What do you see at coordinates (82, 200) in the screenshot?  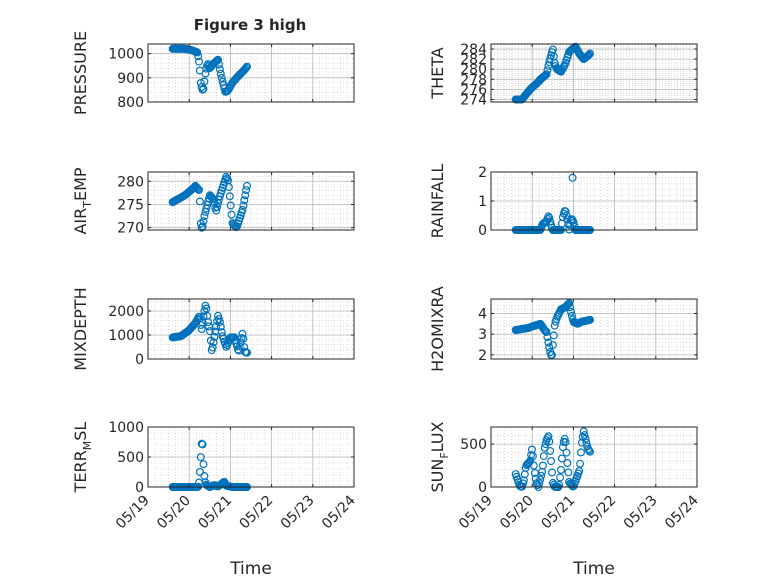 I see `y-axis-label: AIRTEMP` at bounding box center [82, 200].